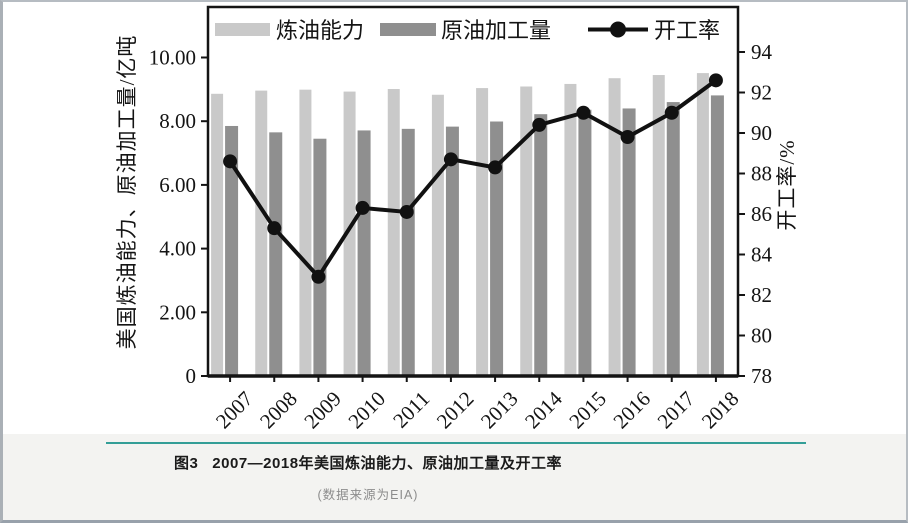 The height and width of the screenshot is (523, 908). Describe the element at coordinates (482, 232) in the screenshot. I see `capacity-bar-2013` at that location.